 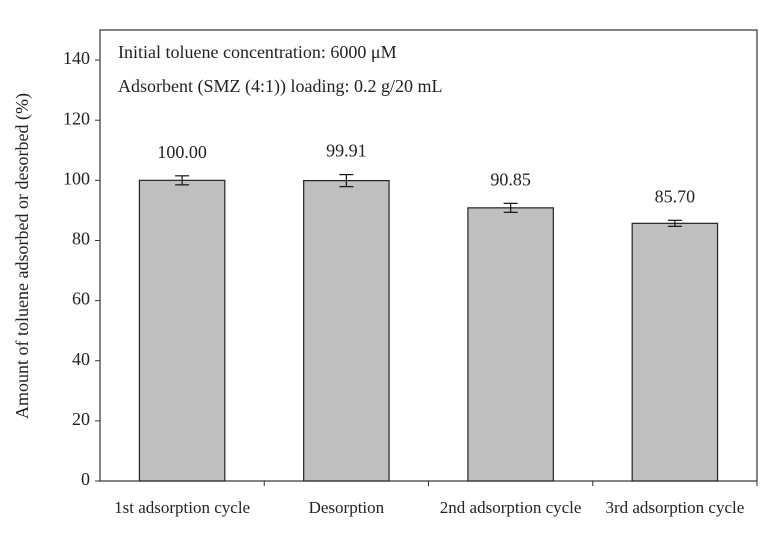 I want to click on y-tick-label: 0, so click(x=85, y=479).